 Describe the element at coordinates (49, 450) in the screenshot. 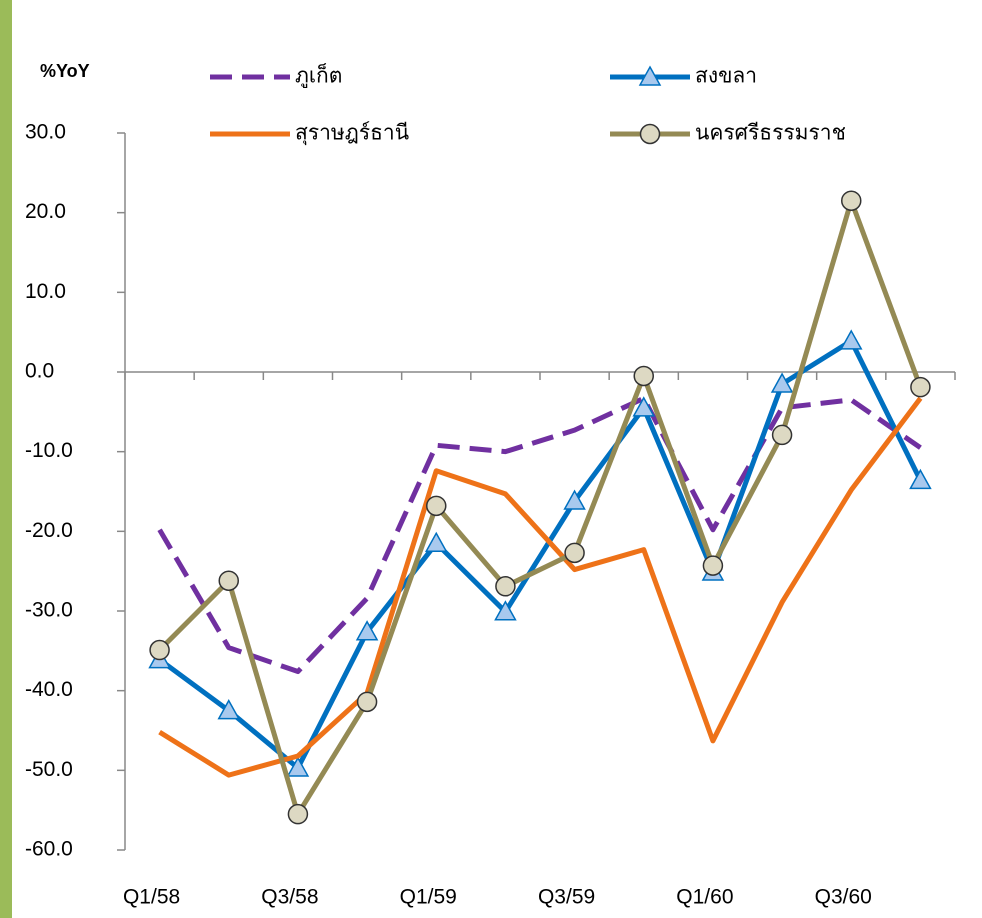

I see `y-tick-label: -10.0` at that location.